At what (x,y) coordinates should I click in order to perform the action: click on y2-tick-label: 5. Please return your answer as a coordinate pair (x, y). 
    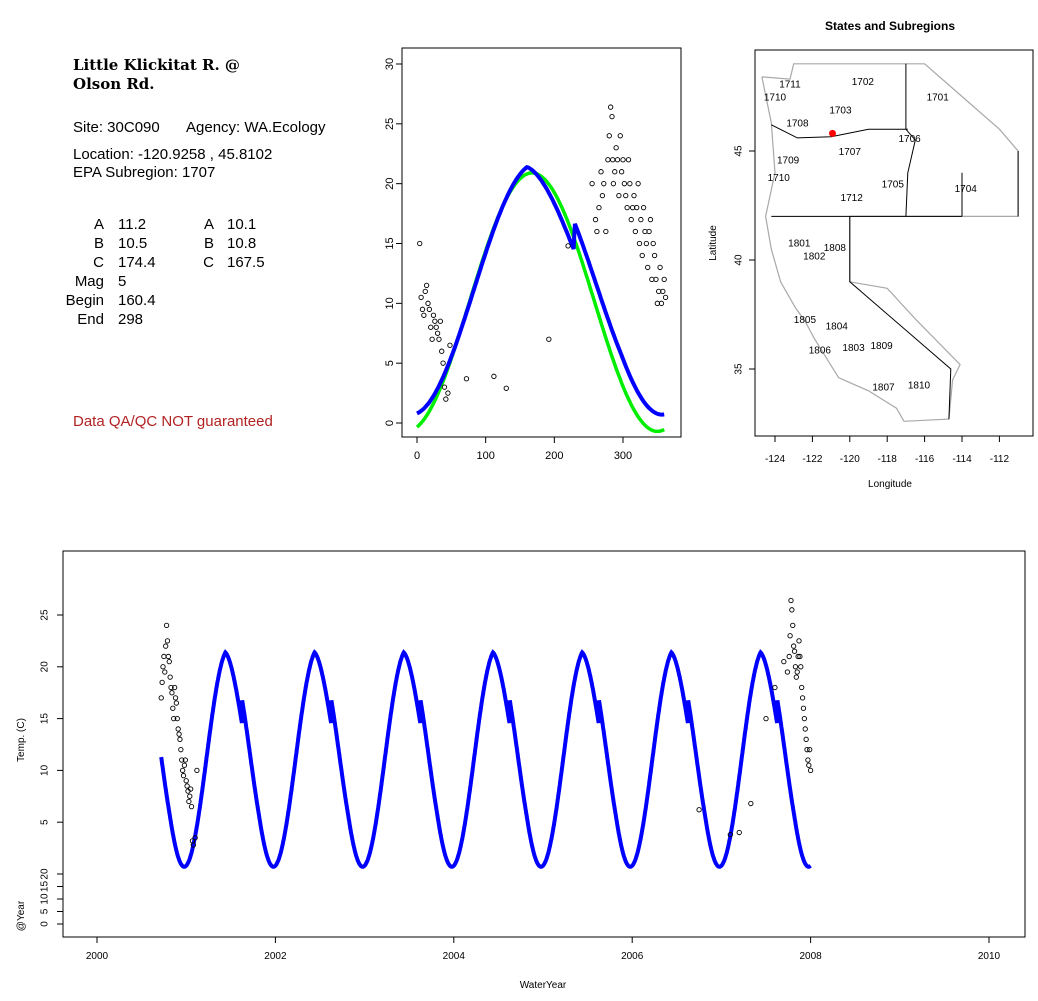
    Looking at the image, I should click on (45, 911).